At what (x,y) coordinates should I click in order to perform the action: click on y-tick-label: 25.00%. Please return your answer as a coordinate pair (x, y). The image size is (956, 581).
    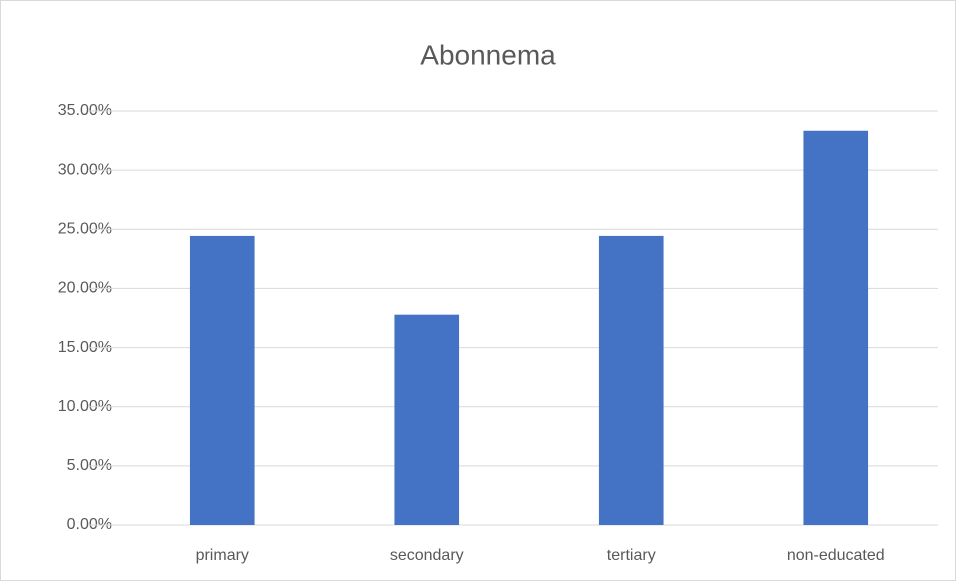
    Looking at the image, I should click on (85, 229).